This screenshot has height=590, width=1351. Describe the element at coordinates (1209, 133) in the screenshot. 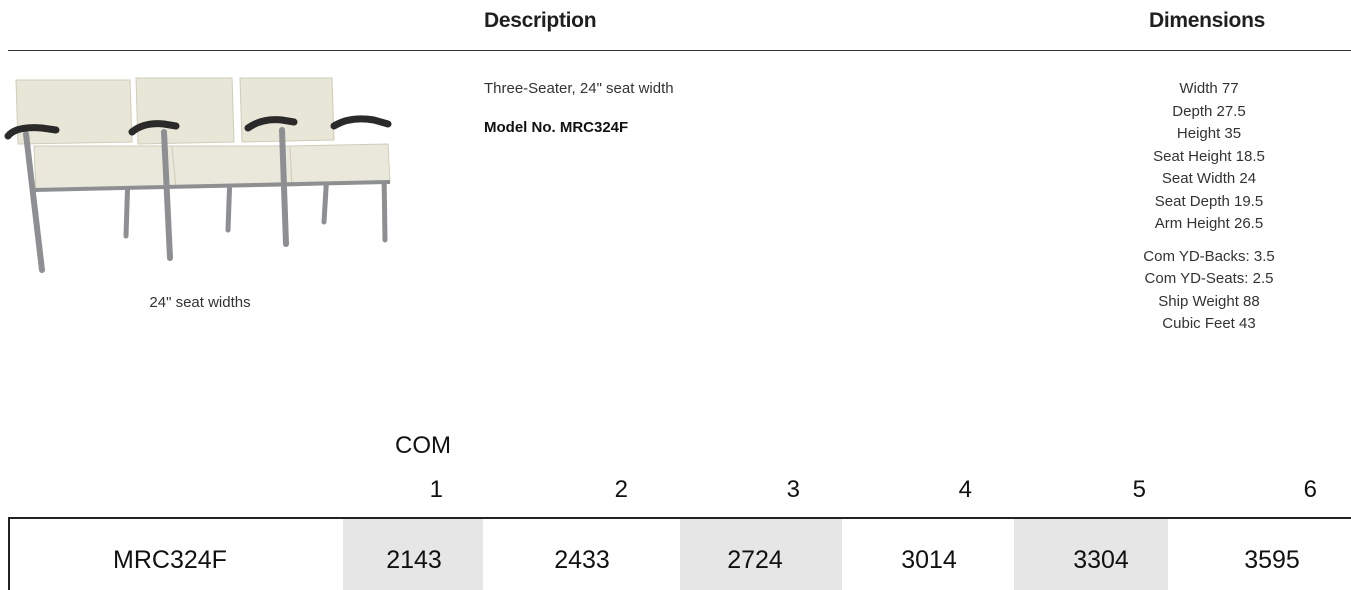

I see `dimension-item: Height 35` at that location.